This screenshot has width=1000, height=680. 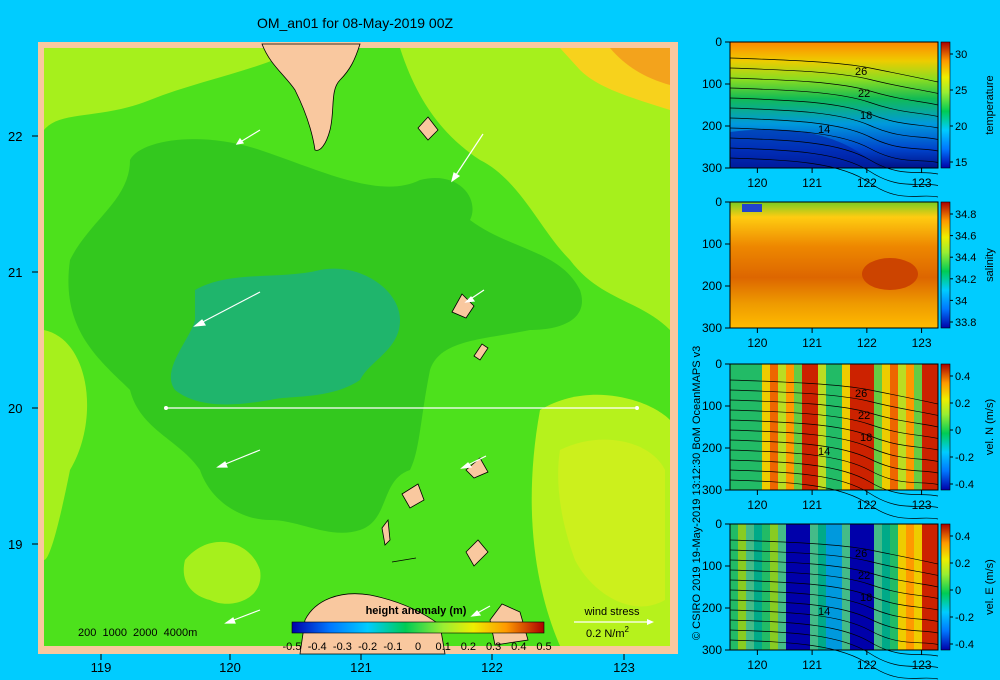 What do you see at coordinates (418, 627) in the screenshot?
I see `colorbar` at bounding box center [418, 627].